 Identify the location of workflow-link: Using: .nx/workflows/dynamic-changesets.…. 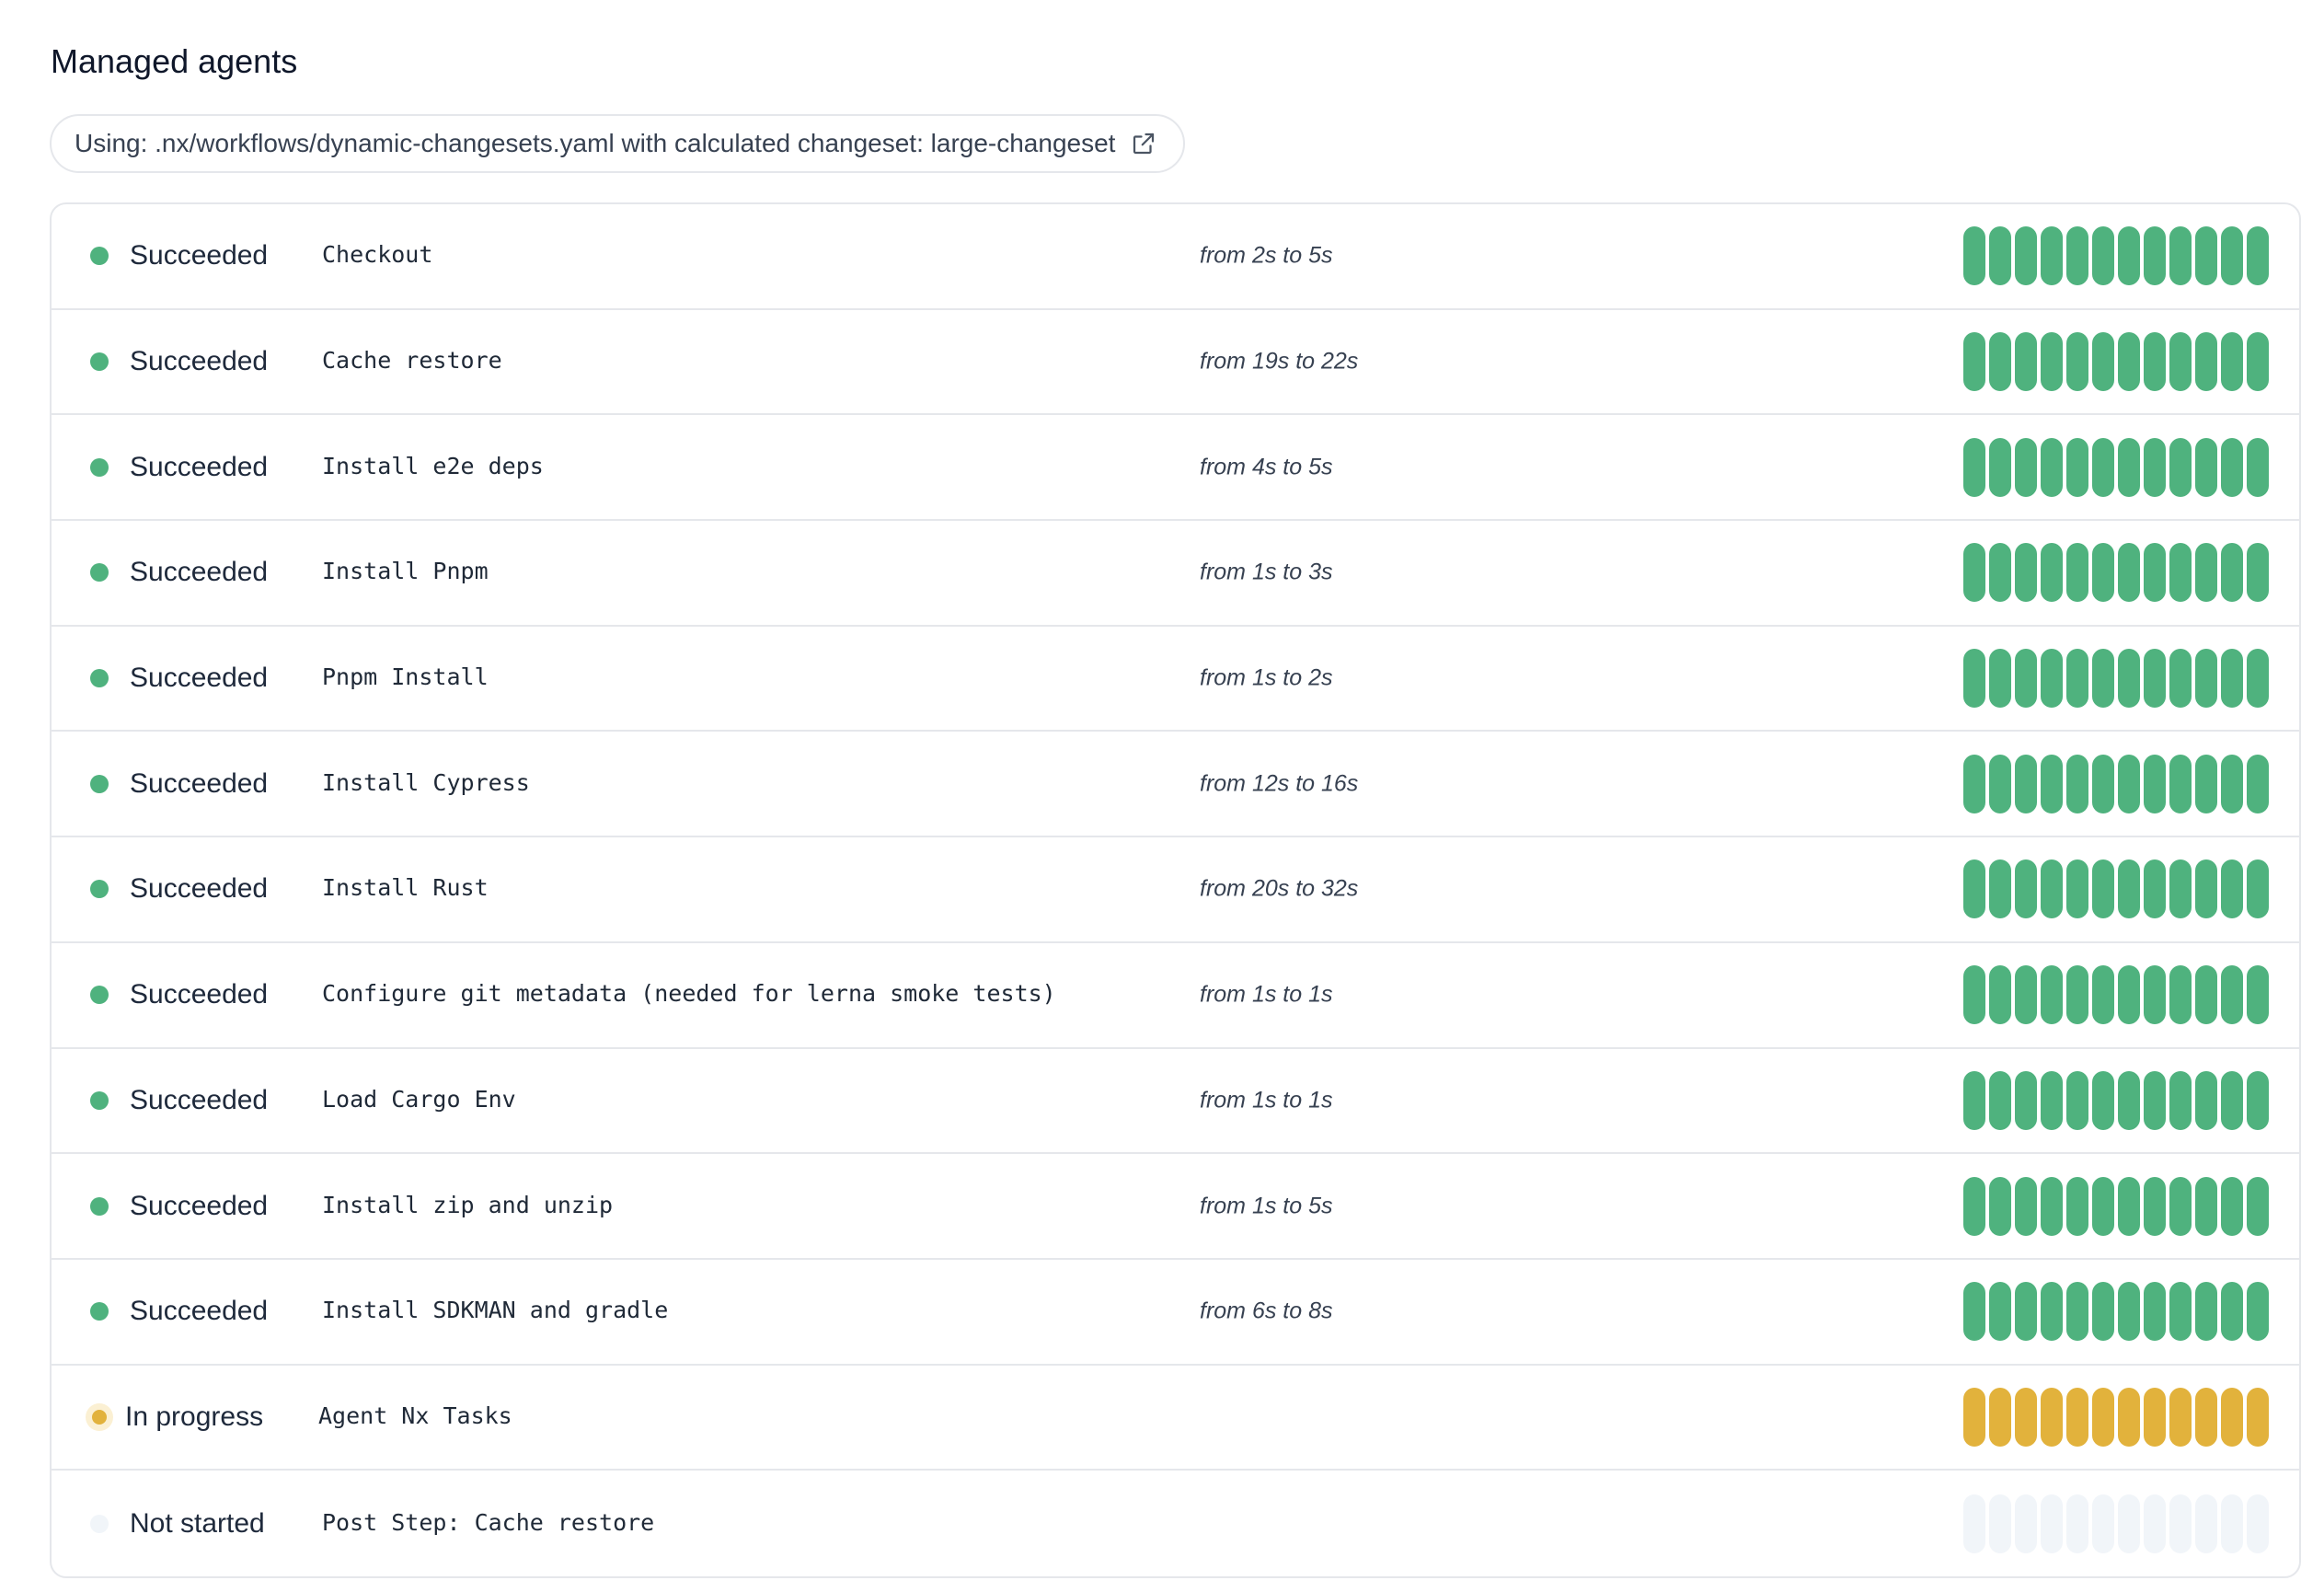
(618, 143).